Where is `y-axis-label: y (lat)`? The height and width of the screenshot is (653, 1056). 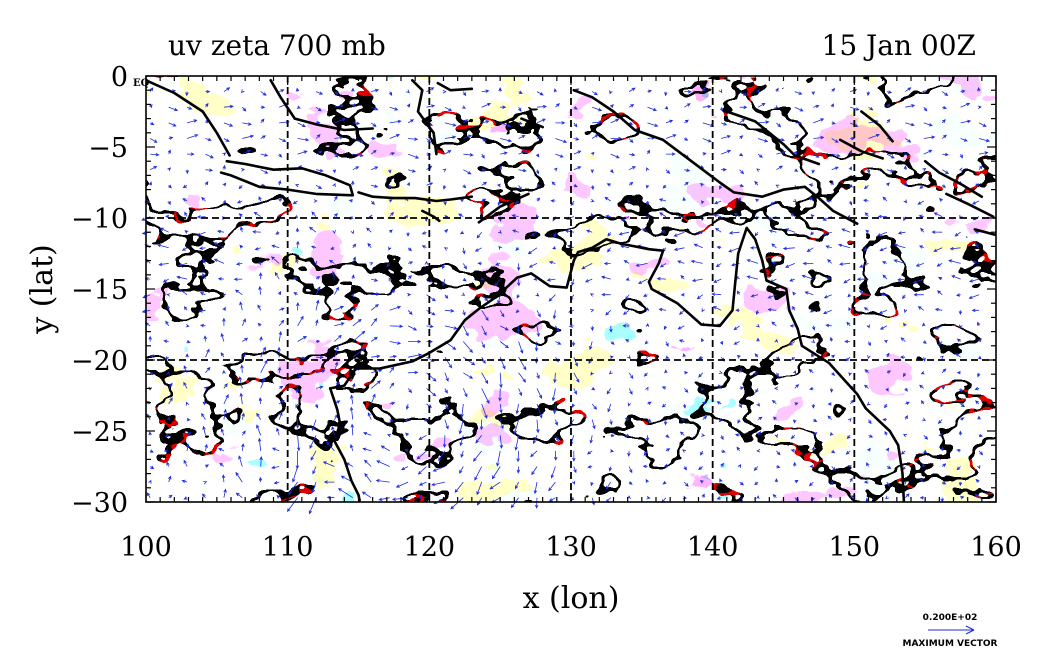 y-axis-label: y (lat) is located at coordinates (42, 289).